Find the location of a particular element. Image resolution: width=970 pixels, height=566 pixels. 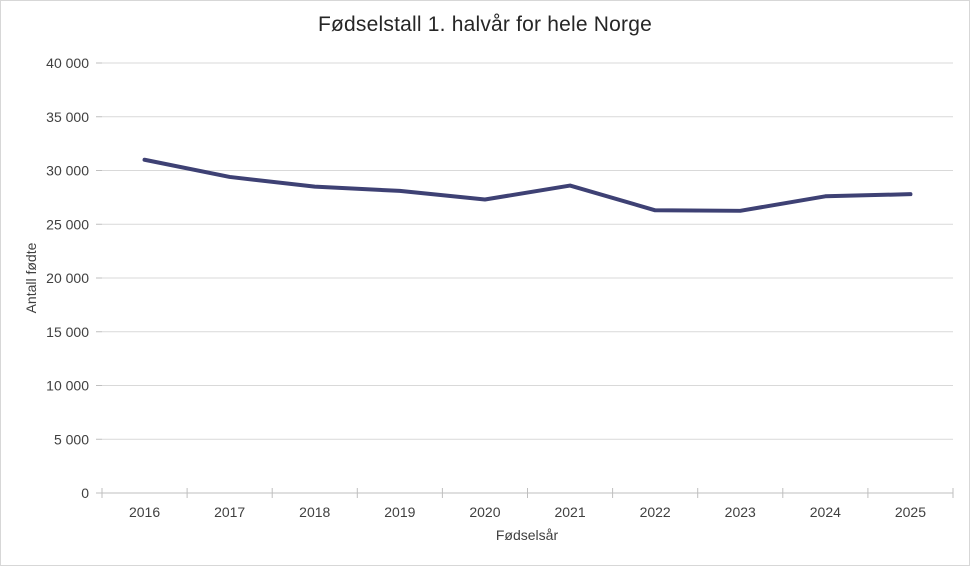

x-tick-label: 2022 is located at coordinates (655, 512).